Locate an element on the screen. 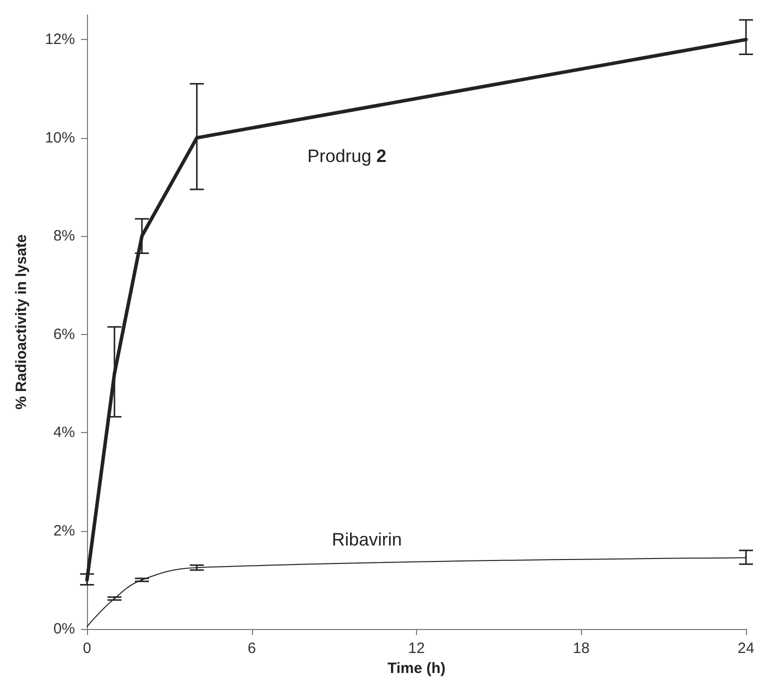  y-tick-label: 10% is located at coordinates (59, 137).